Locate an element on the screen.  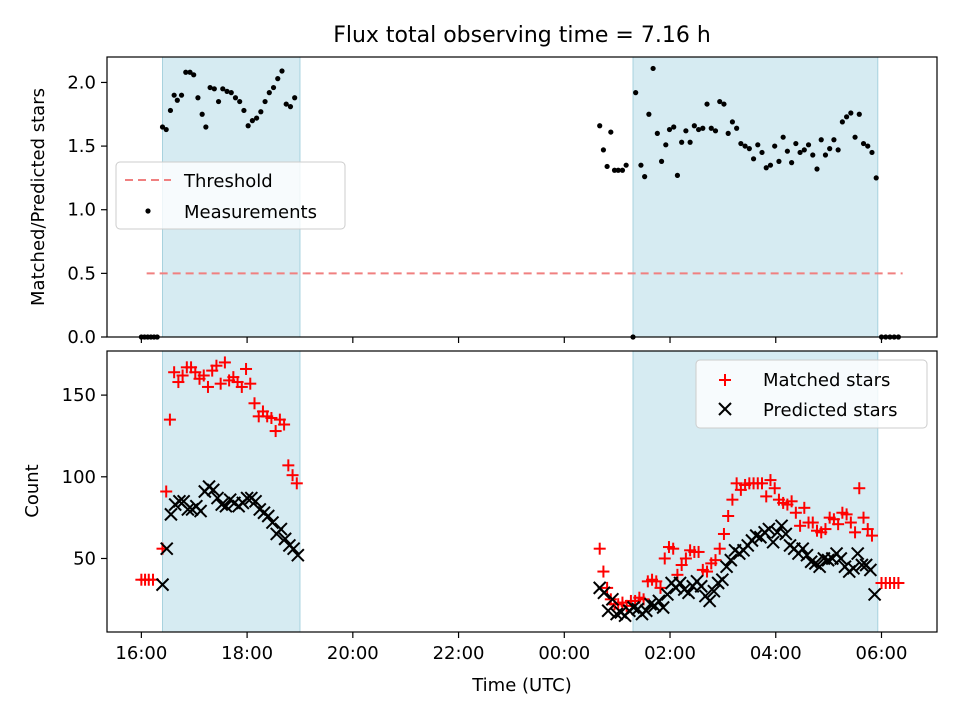
legend-measurements-label: Measurements is located at coordinates (250, 212).